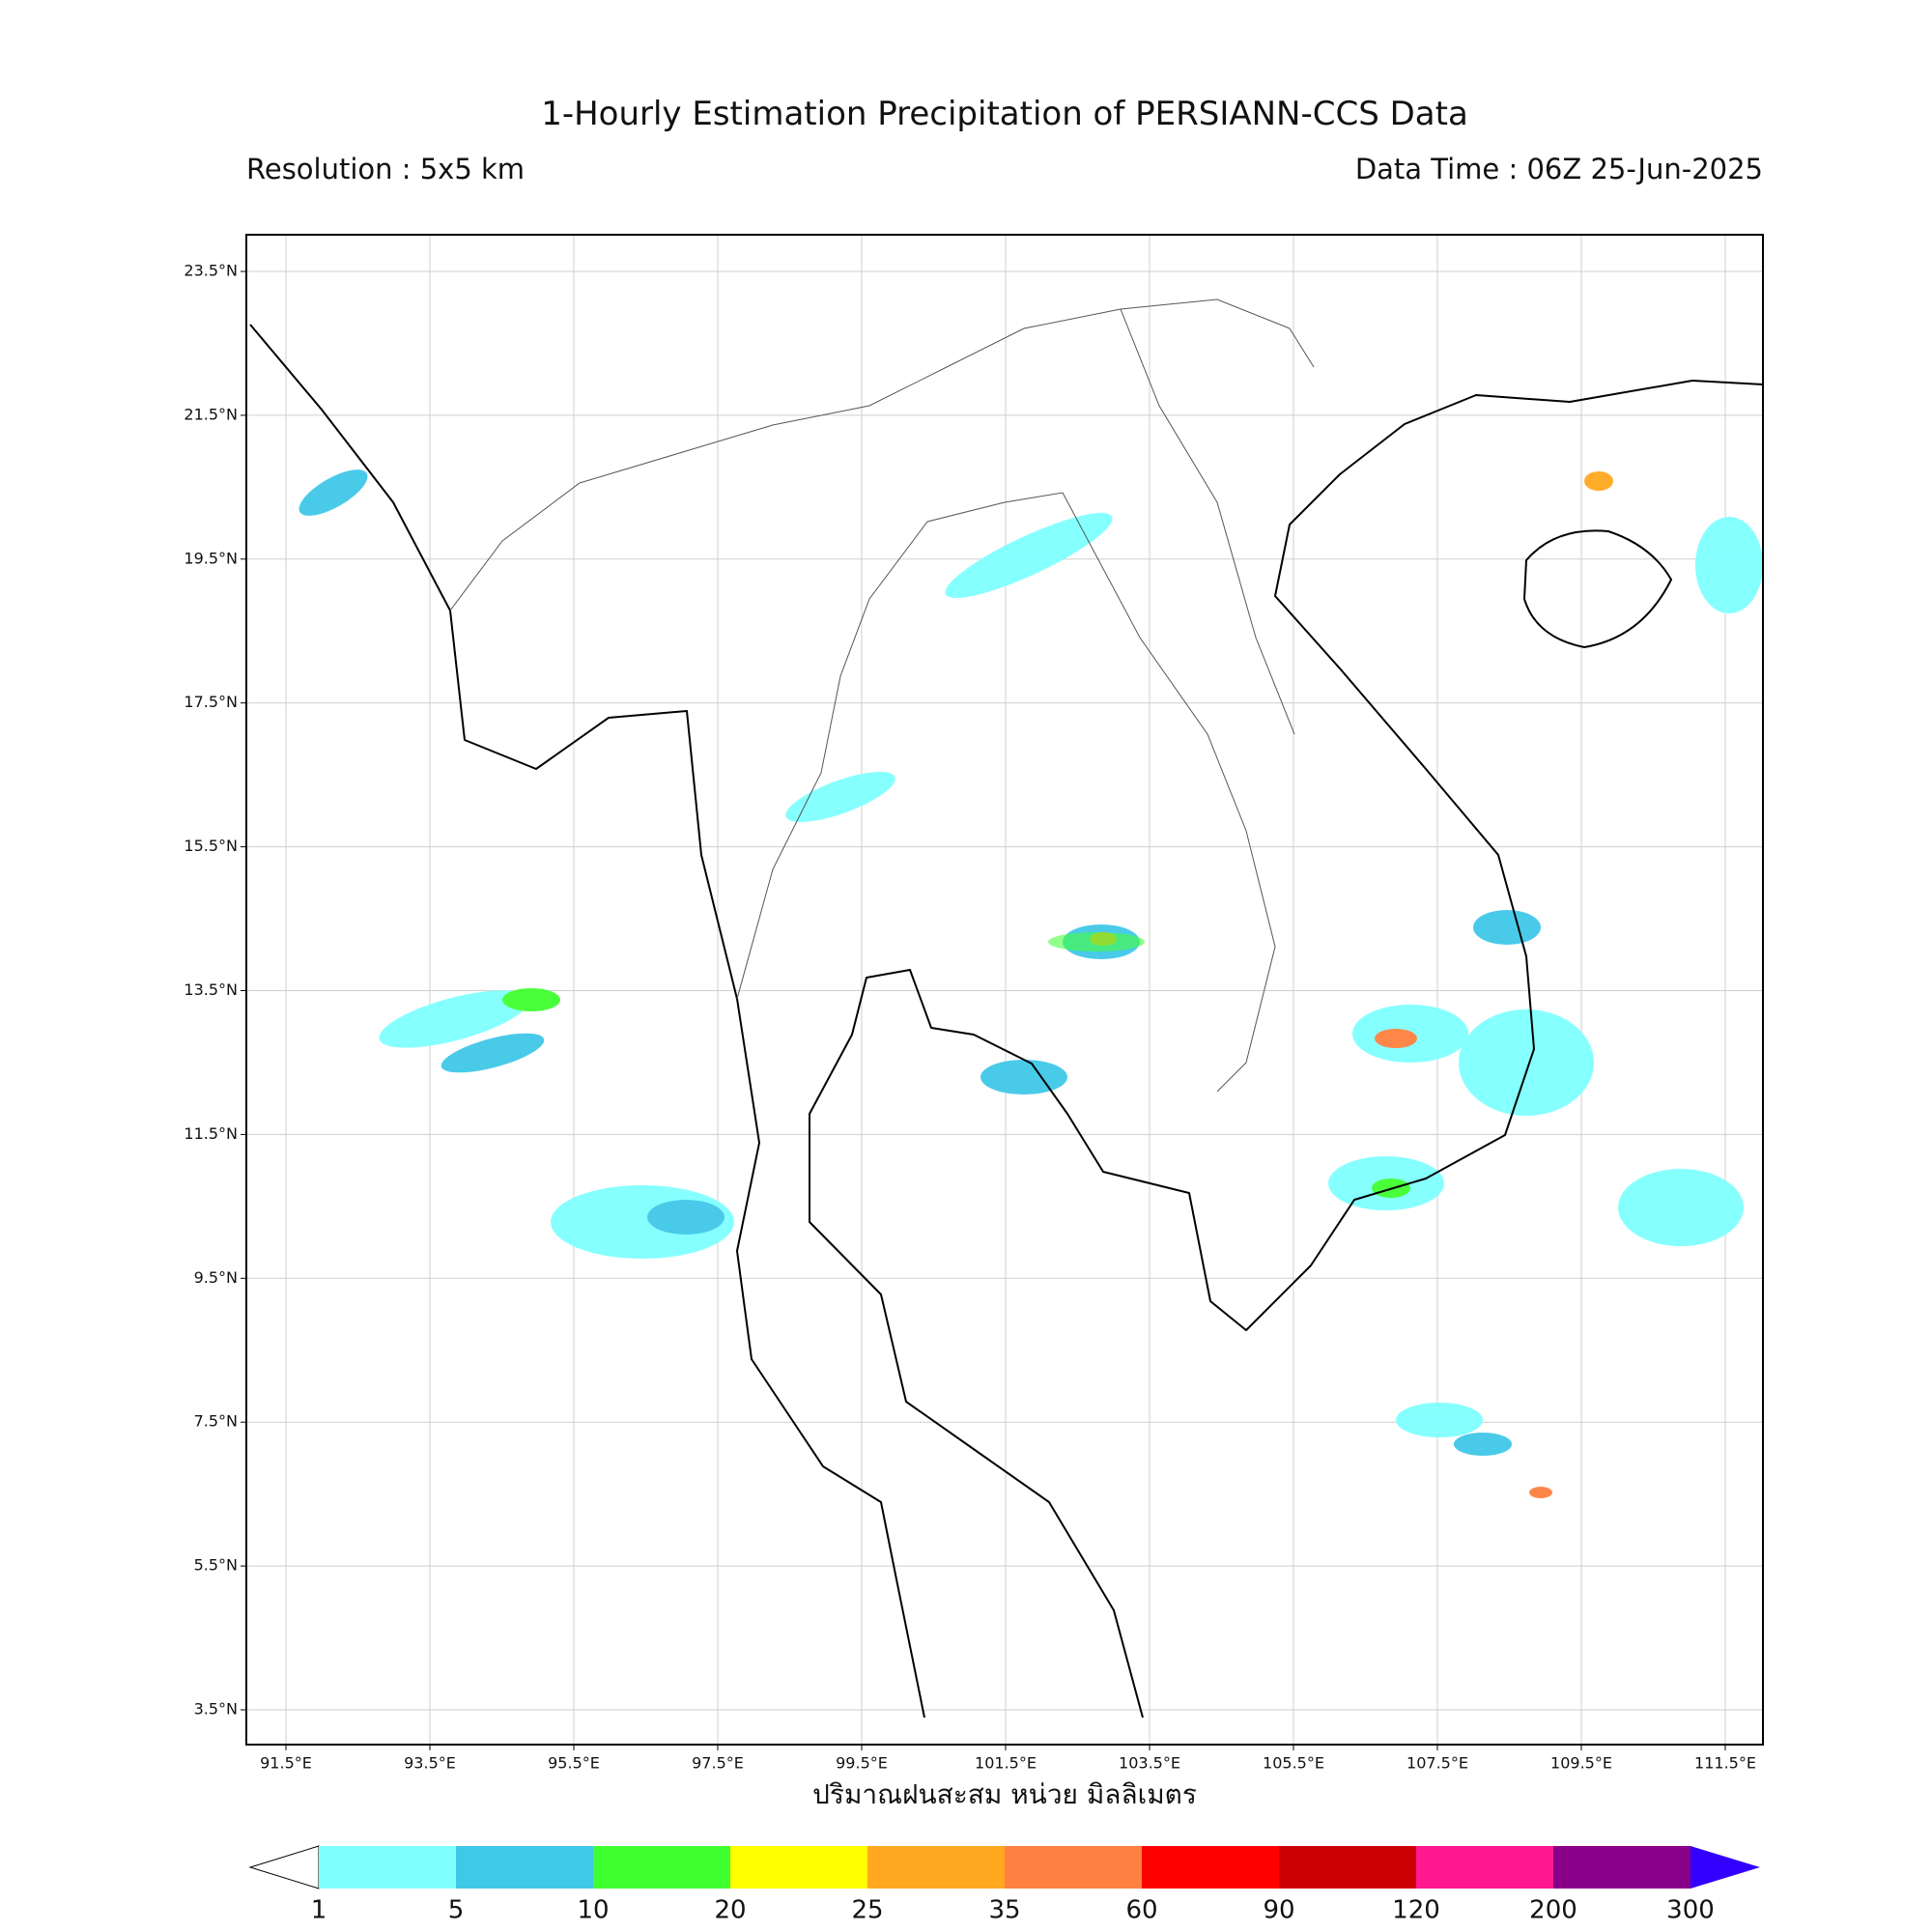  What do you see at coordinates (1005, 1794) in the screenshot?
I see `colorbar-label: ปริมาณฝนสะสม หน่วย มิลลิเมตร` at bounding box center [1005, 1794].